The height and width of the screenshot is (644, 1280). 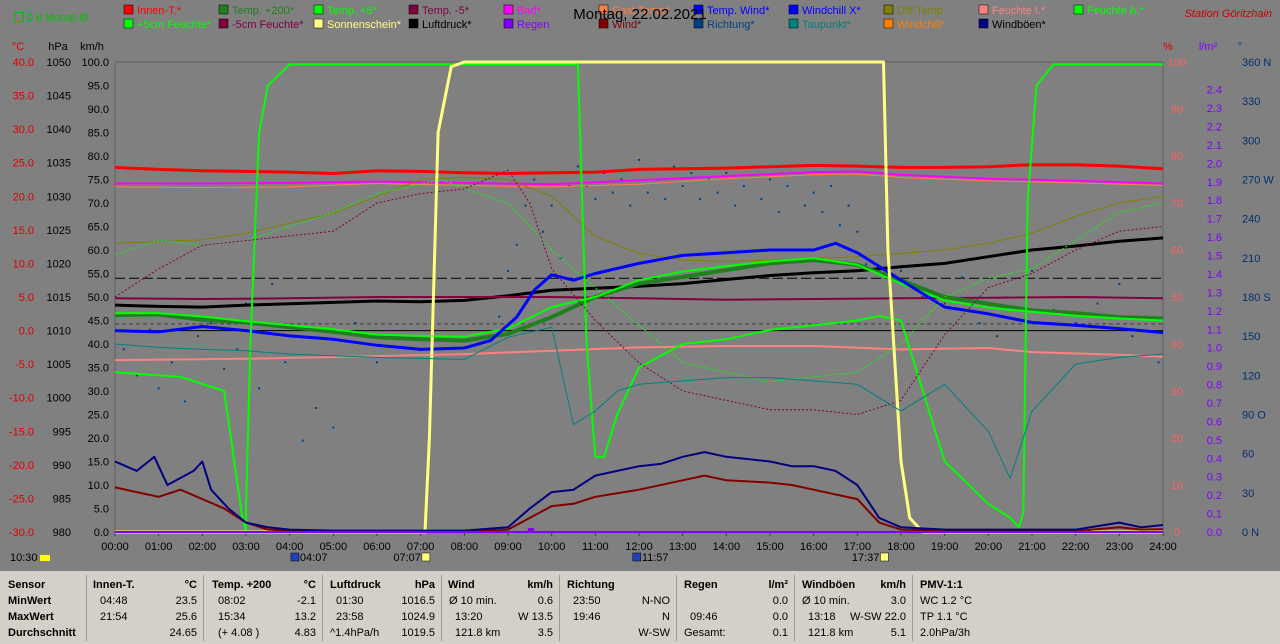 What do you see at coordinates (101, 533) in the screenshot?
I see `kmh-tick-label: 0.0` at bounding box center [101, 533].